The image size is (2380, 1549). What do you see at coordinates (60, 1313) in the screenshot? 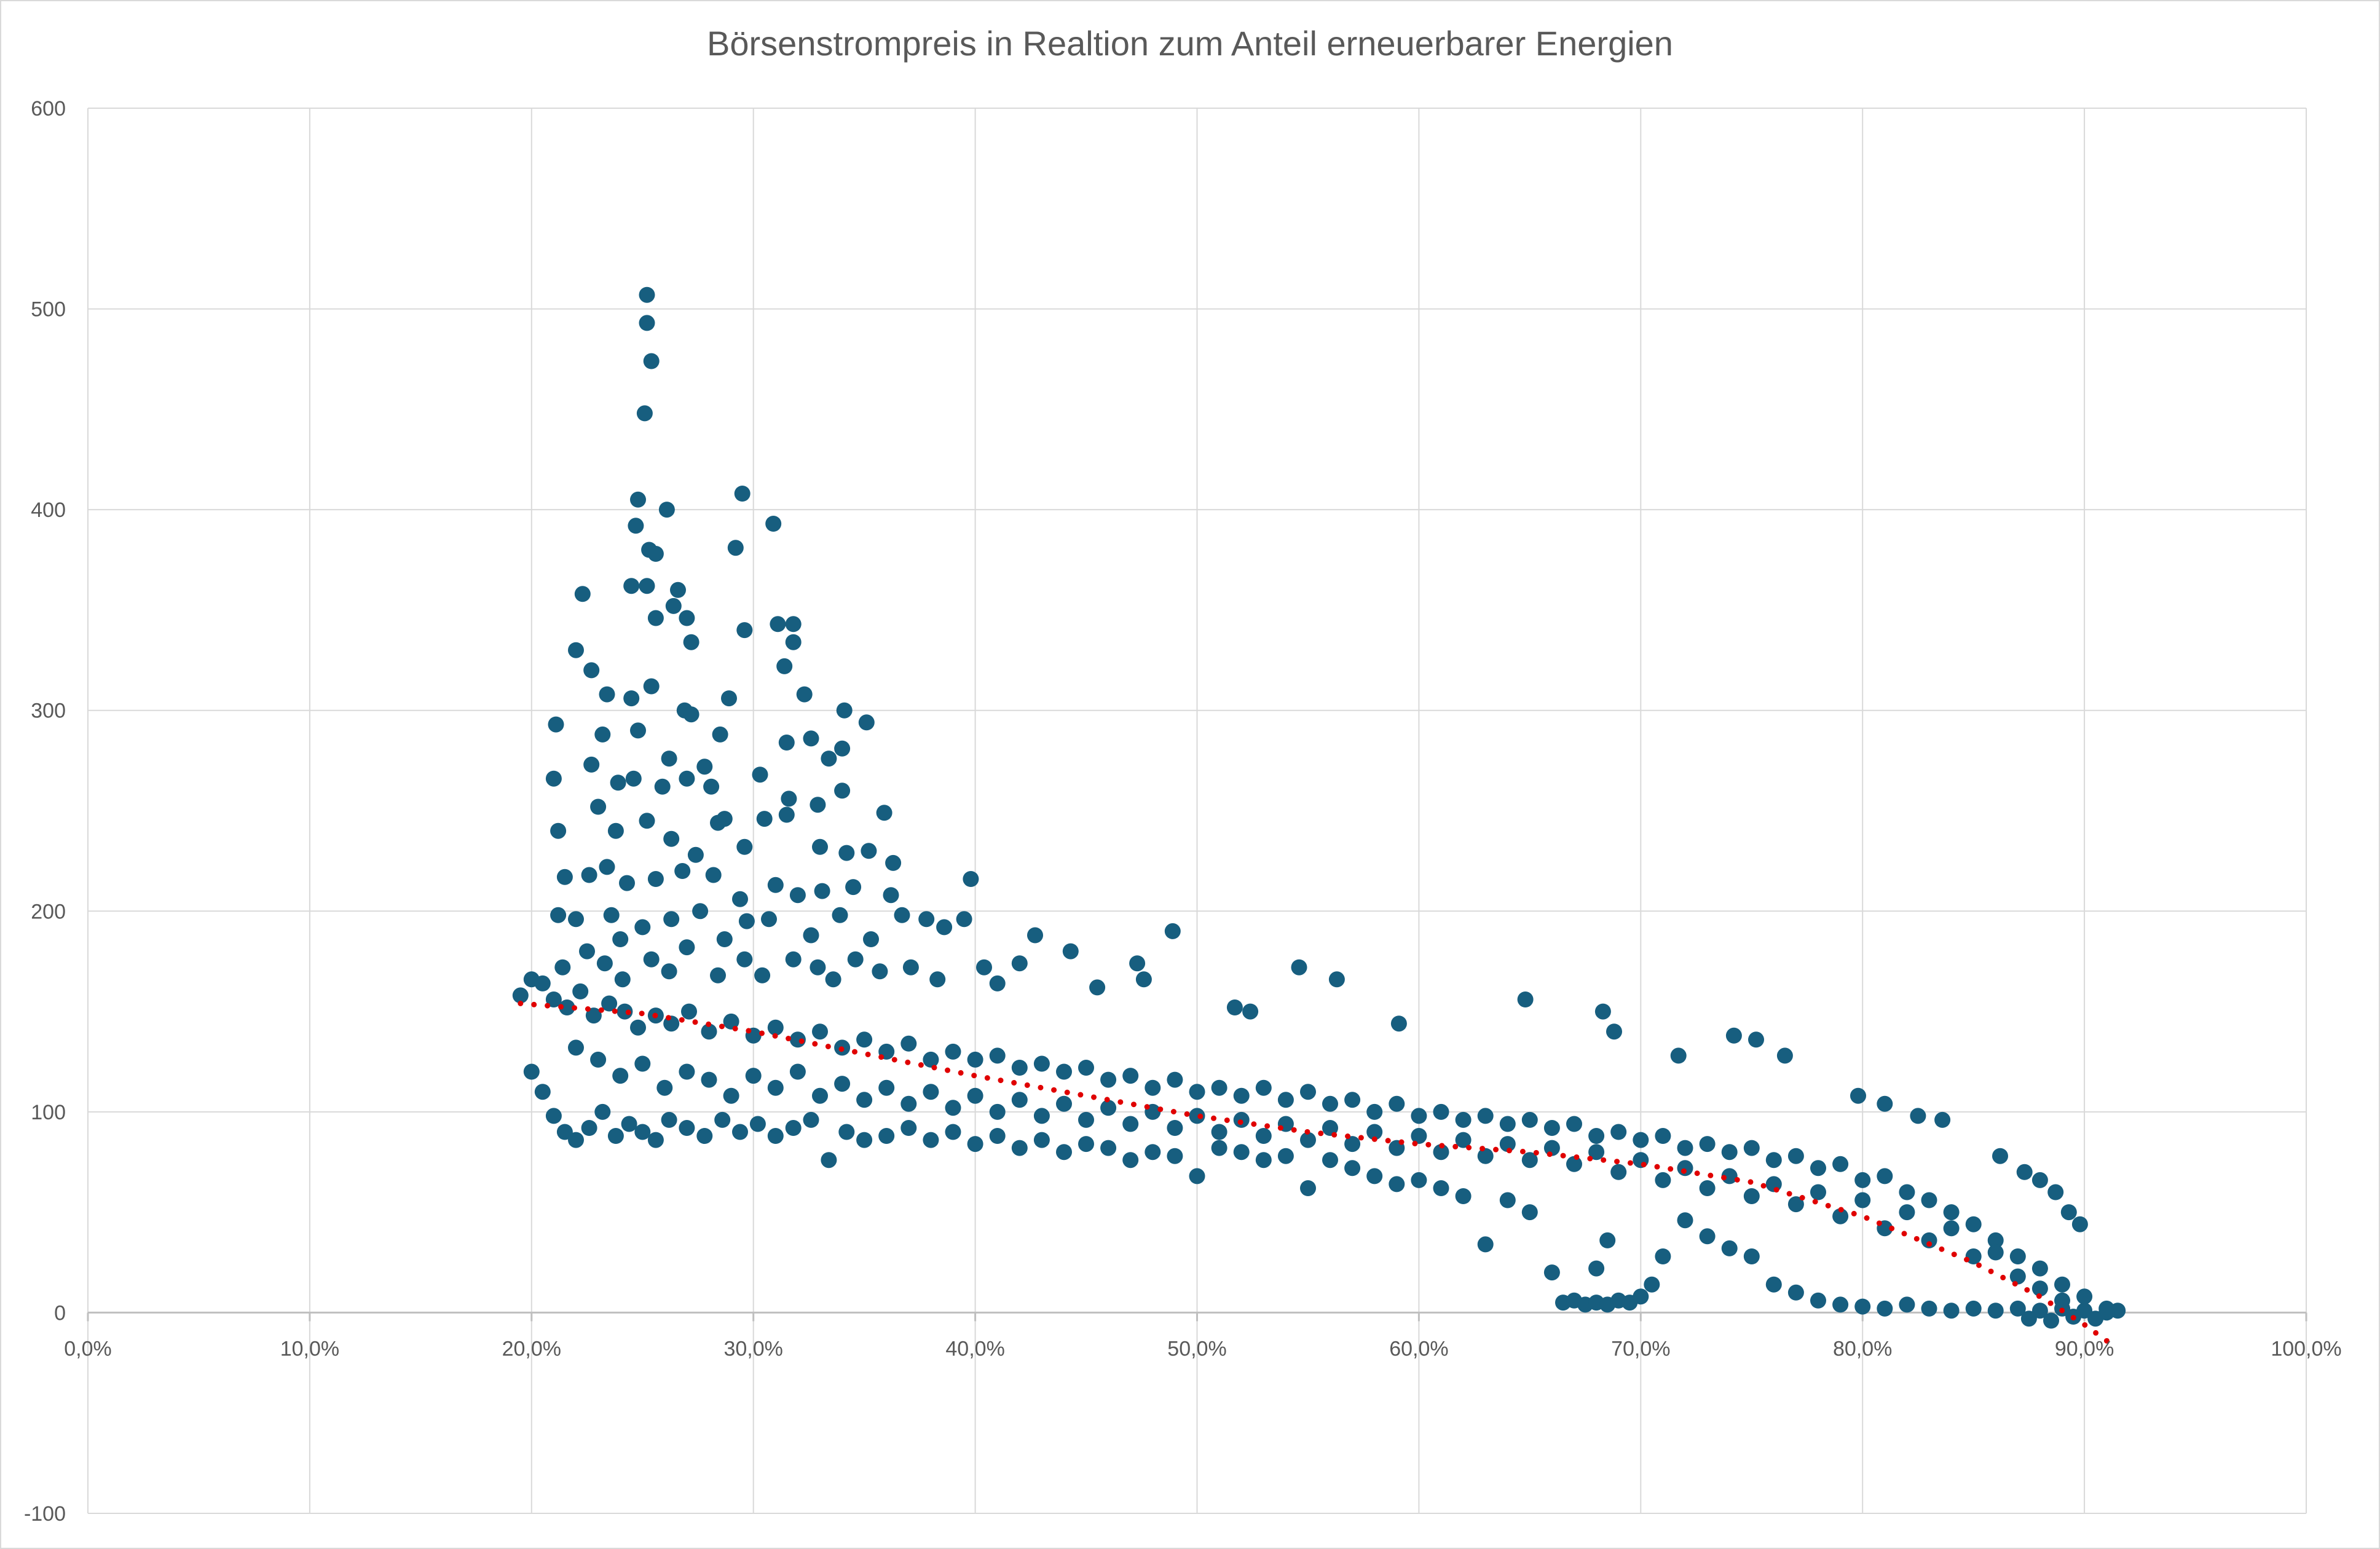
I see `y-tick-label: 0` at bounding box center [60, 1313].